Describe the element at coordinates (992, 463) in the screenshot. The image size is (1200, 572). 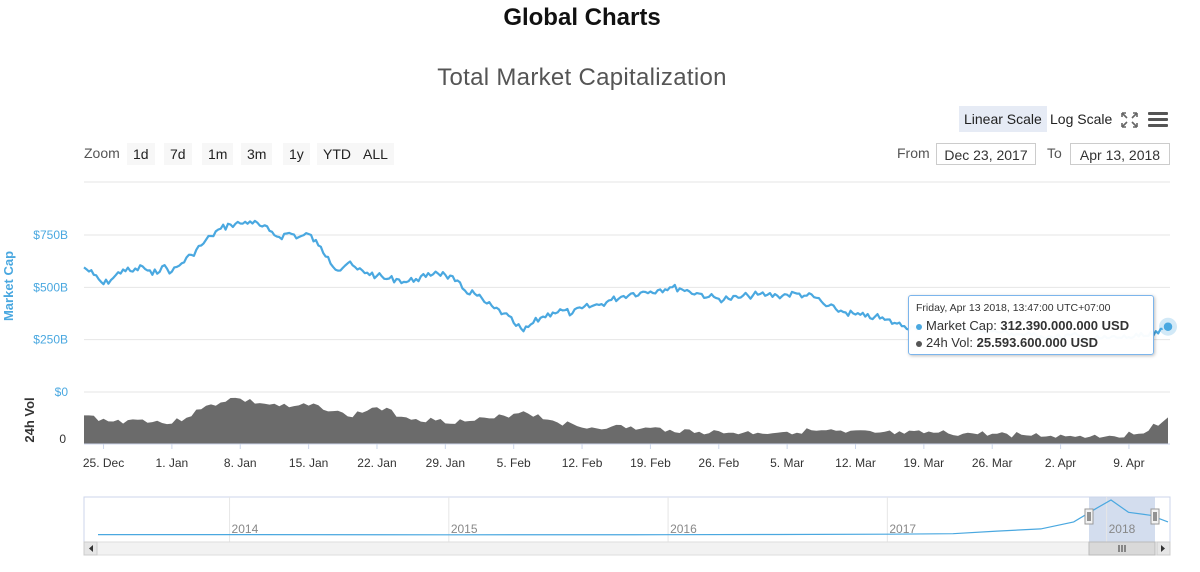
I see `x-tick-label: 26. Mar` at that location.